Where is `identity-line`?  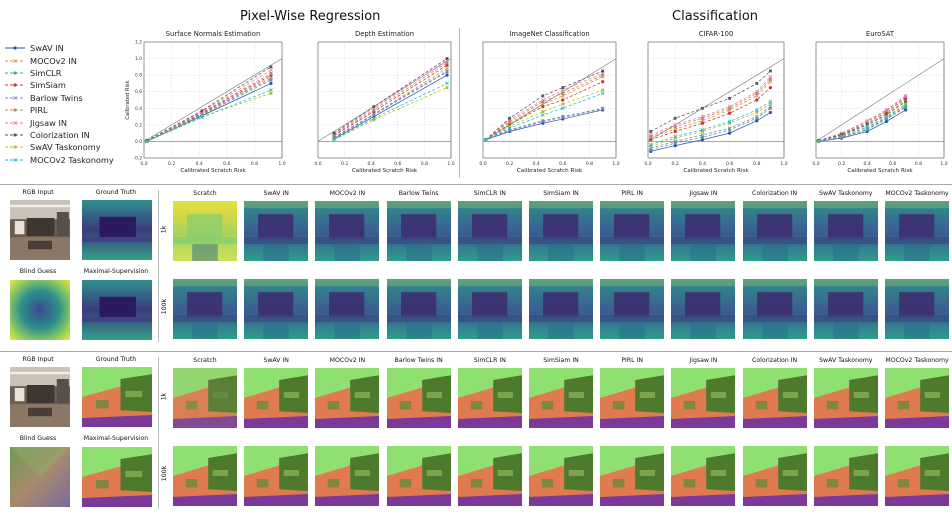
identity-line is located at coordinates (213, 100).